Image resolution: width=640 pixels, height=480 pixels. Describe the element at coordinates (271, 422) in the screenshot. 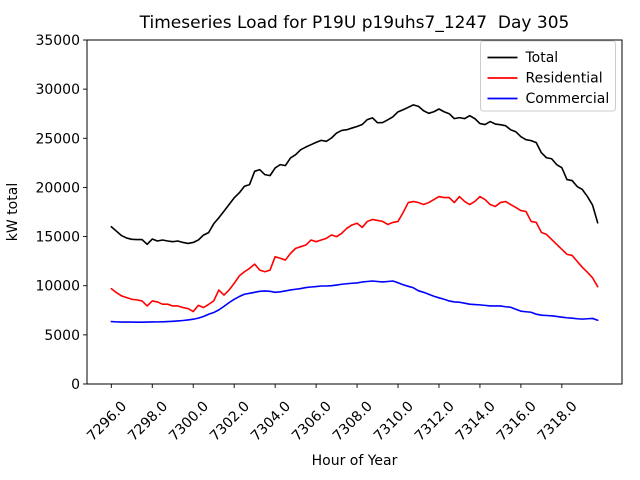

I see `x-tick-label: 7304.0` at that location.